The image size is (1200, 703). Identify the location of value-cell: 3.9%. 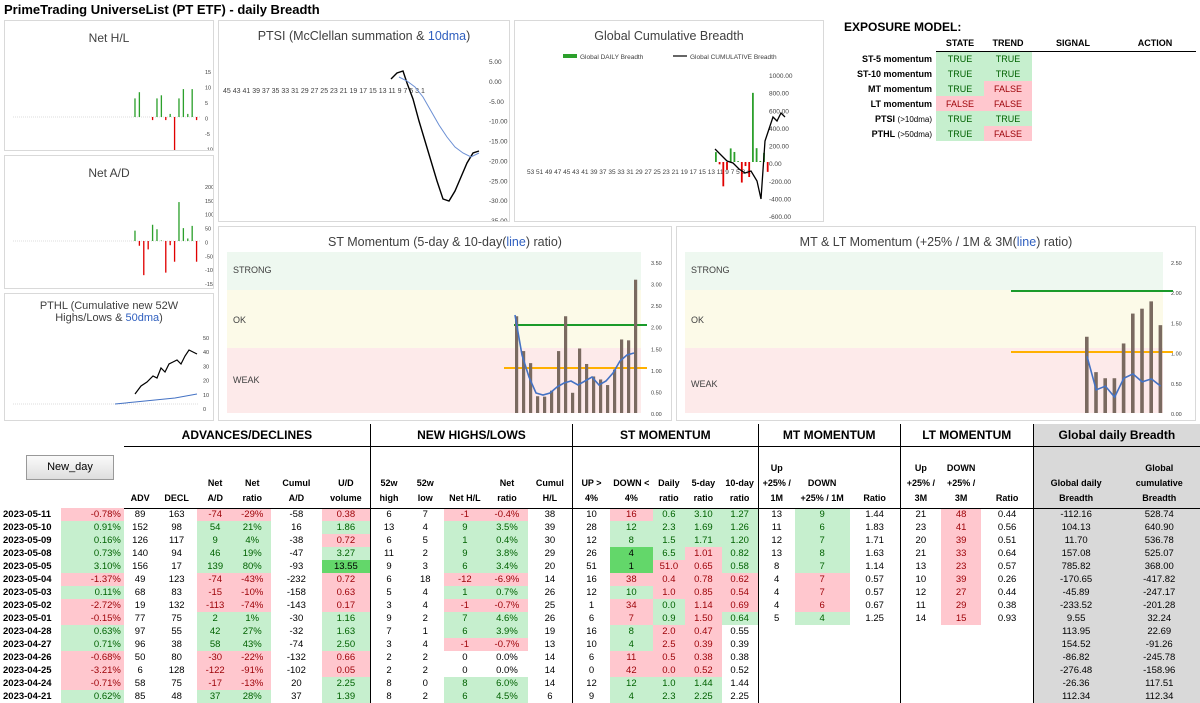
(507, 631).